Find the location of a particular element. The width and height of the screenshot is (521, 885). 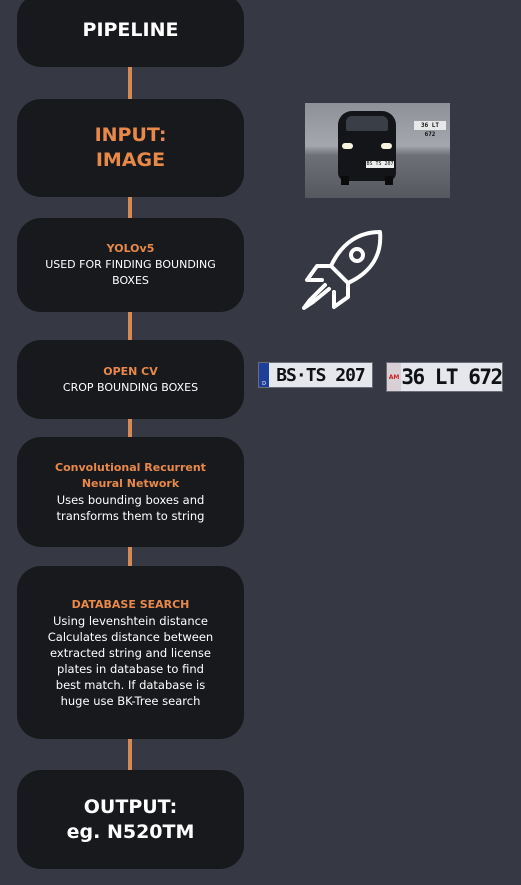

step-opencv: OPEN CV CROP BOUNDING BOXES is located at coordinates (130, 379).